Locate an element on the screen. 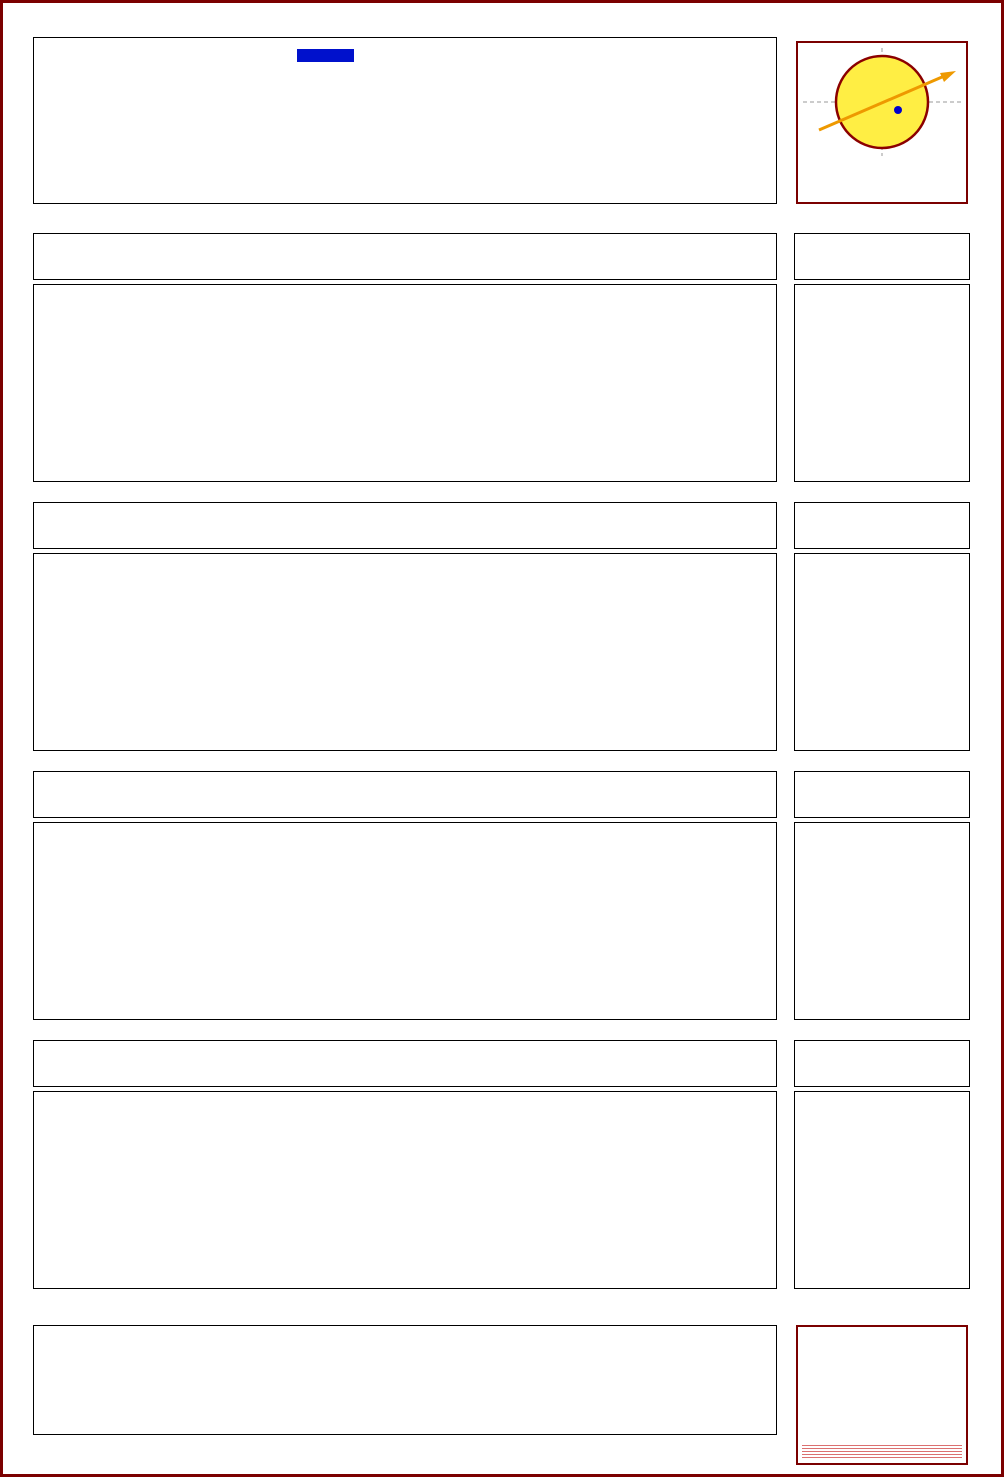 Image resolution: width=1004 pixels, height=1477 pixels. flare-interval-bar is located at coordinates (325, 55).